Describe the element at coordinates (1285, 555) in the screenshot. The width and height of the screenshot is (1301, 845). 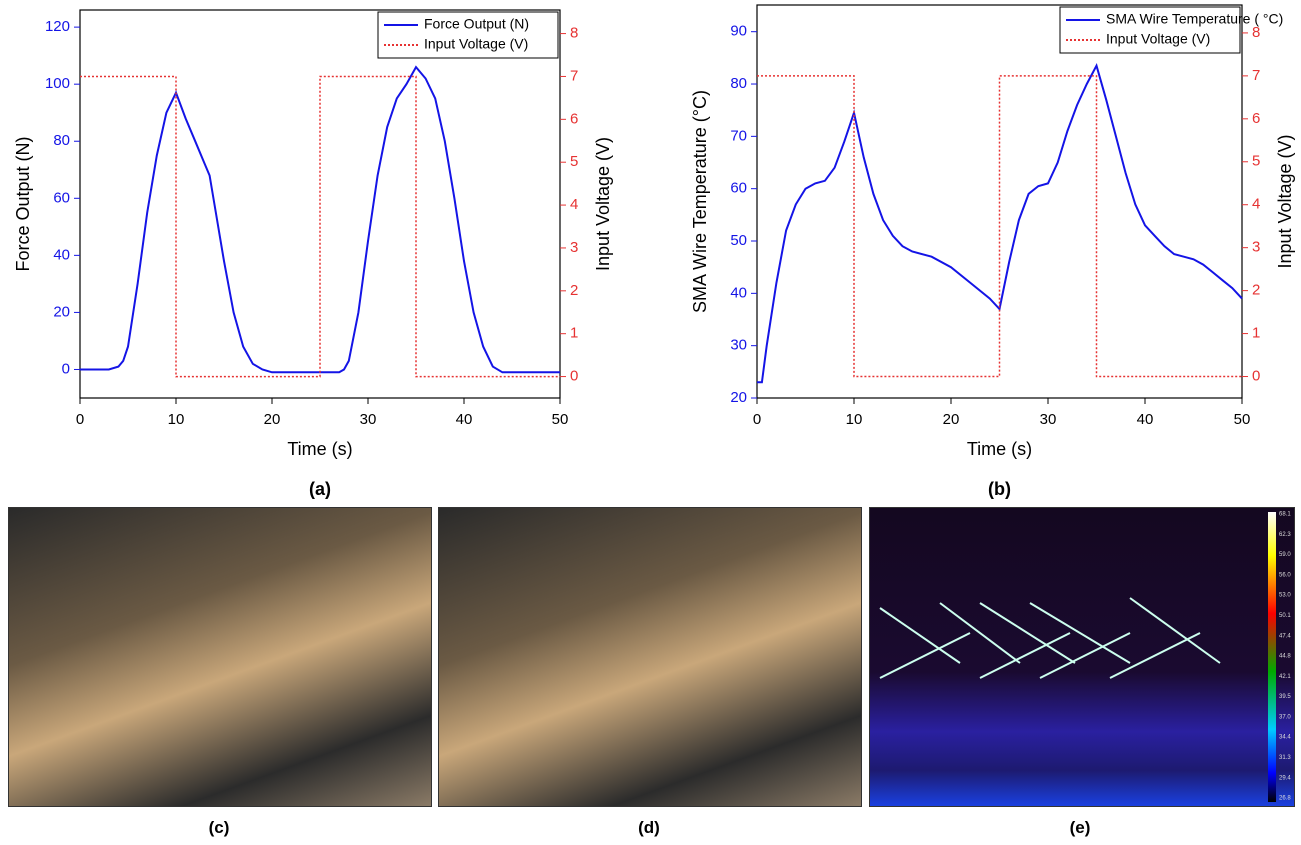
I see `scale-label: 59.0` at that location.